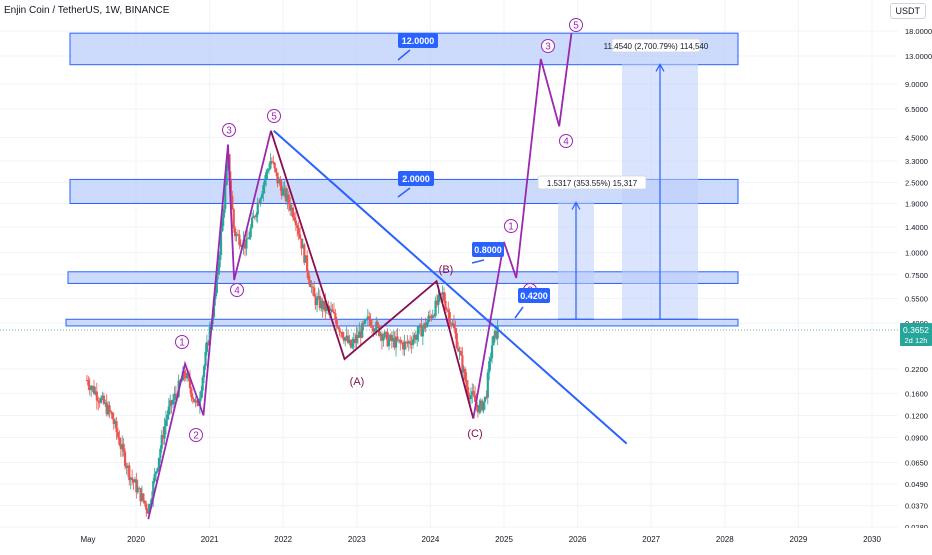  Describe the element at coordinates (274, 116) in the screenshot. I see `impulse-label-5: 5` at that location.